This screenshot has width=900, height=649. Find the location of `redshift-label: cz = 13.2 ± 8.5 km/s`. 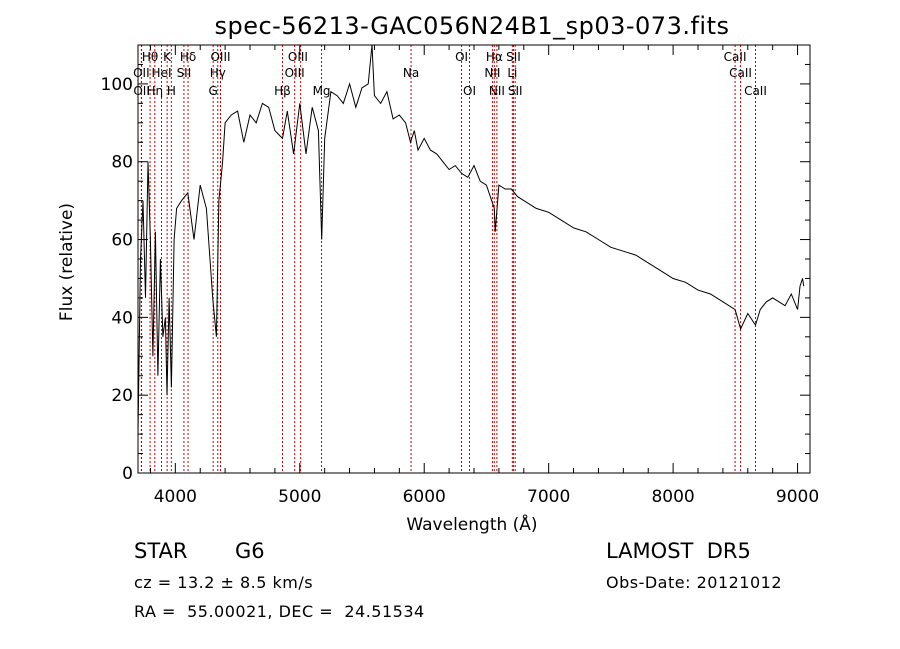

redshift-label: cz = 13.2 ± 8.5 km/s is located at coordinates (224, 582).